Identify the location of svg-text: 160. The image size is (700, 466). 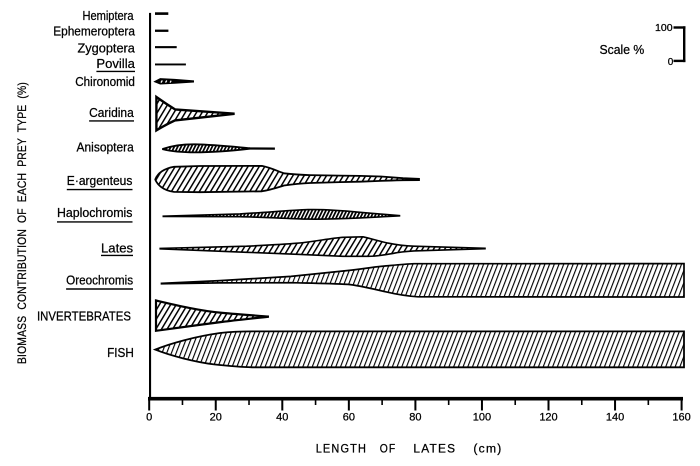
(681, 418).